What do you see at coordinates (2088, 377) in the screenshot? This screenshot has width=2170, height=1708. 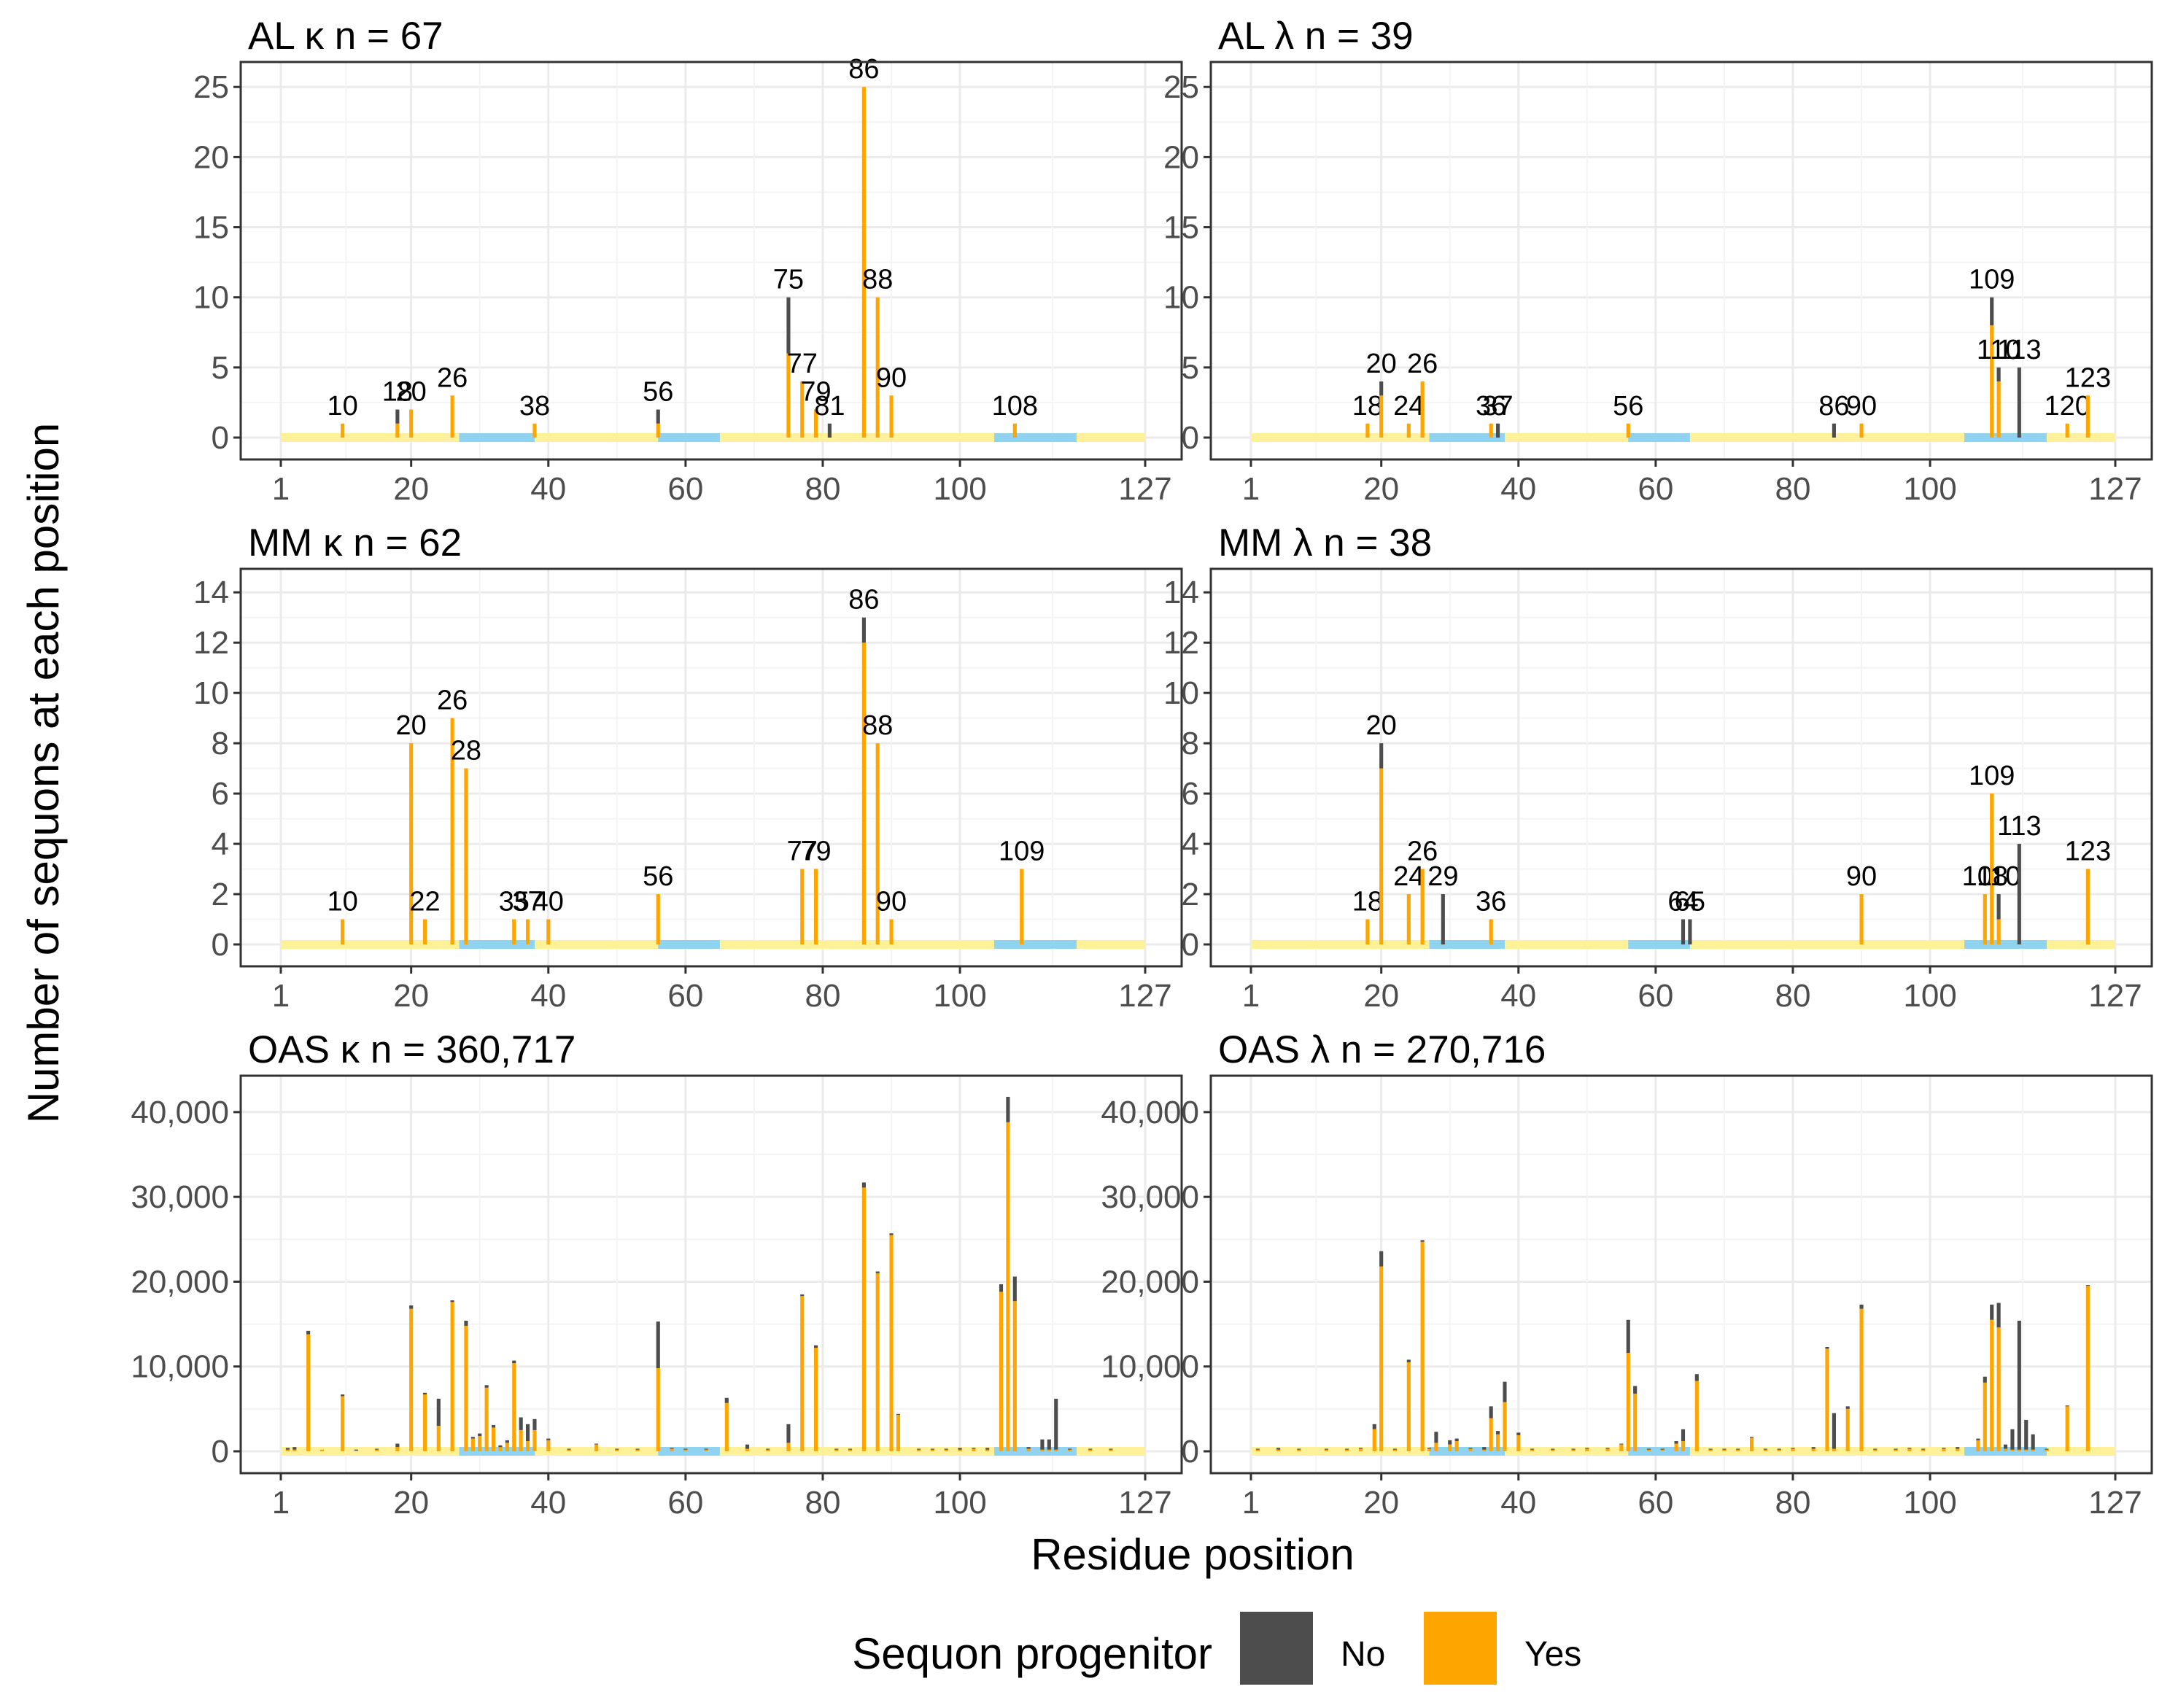 I see `bar-label-123: 123` at bounding box center [2088, 377].